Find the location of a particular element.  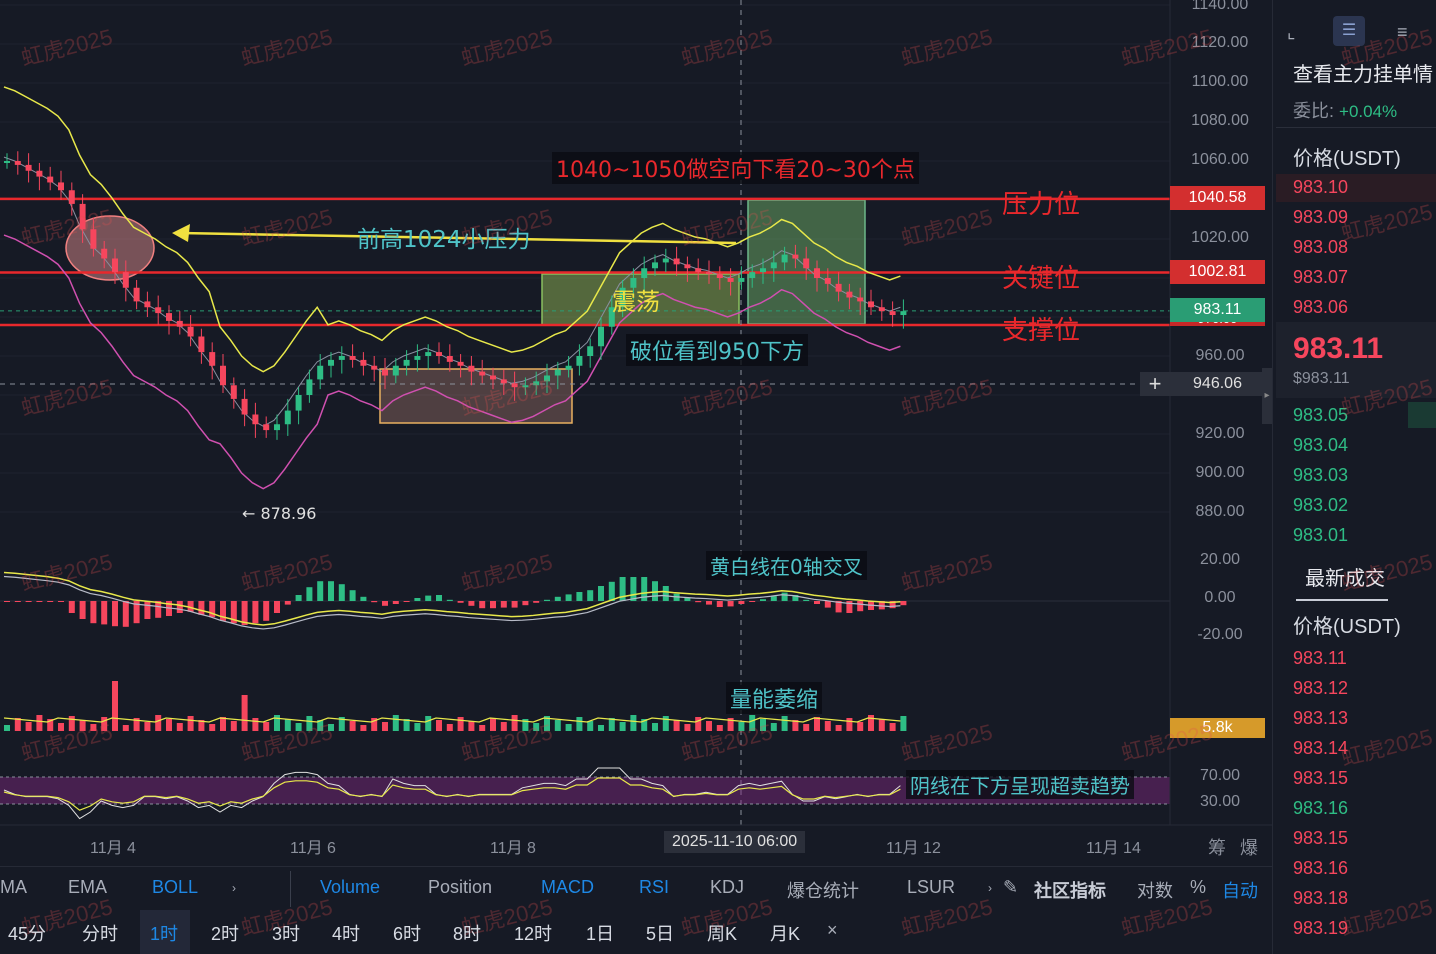

interval-45m: 45分 is located at coordinates (27, 934).